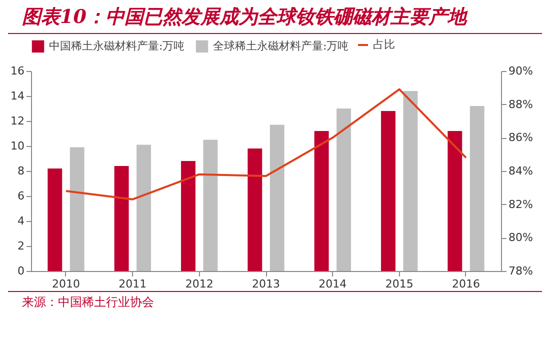 The image size is (550, 348). I want to click on y-tick-label: 8, so click(21, 171).